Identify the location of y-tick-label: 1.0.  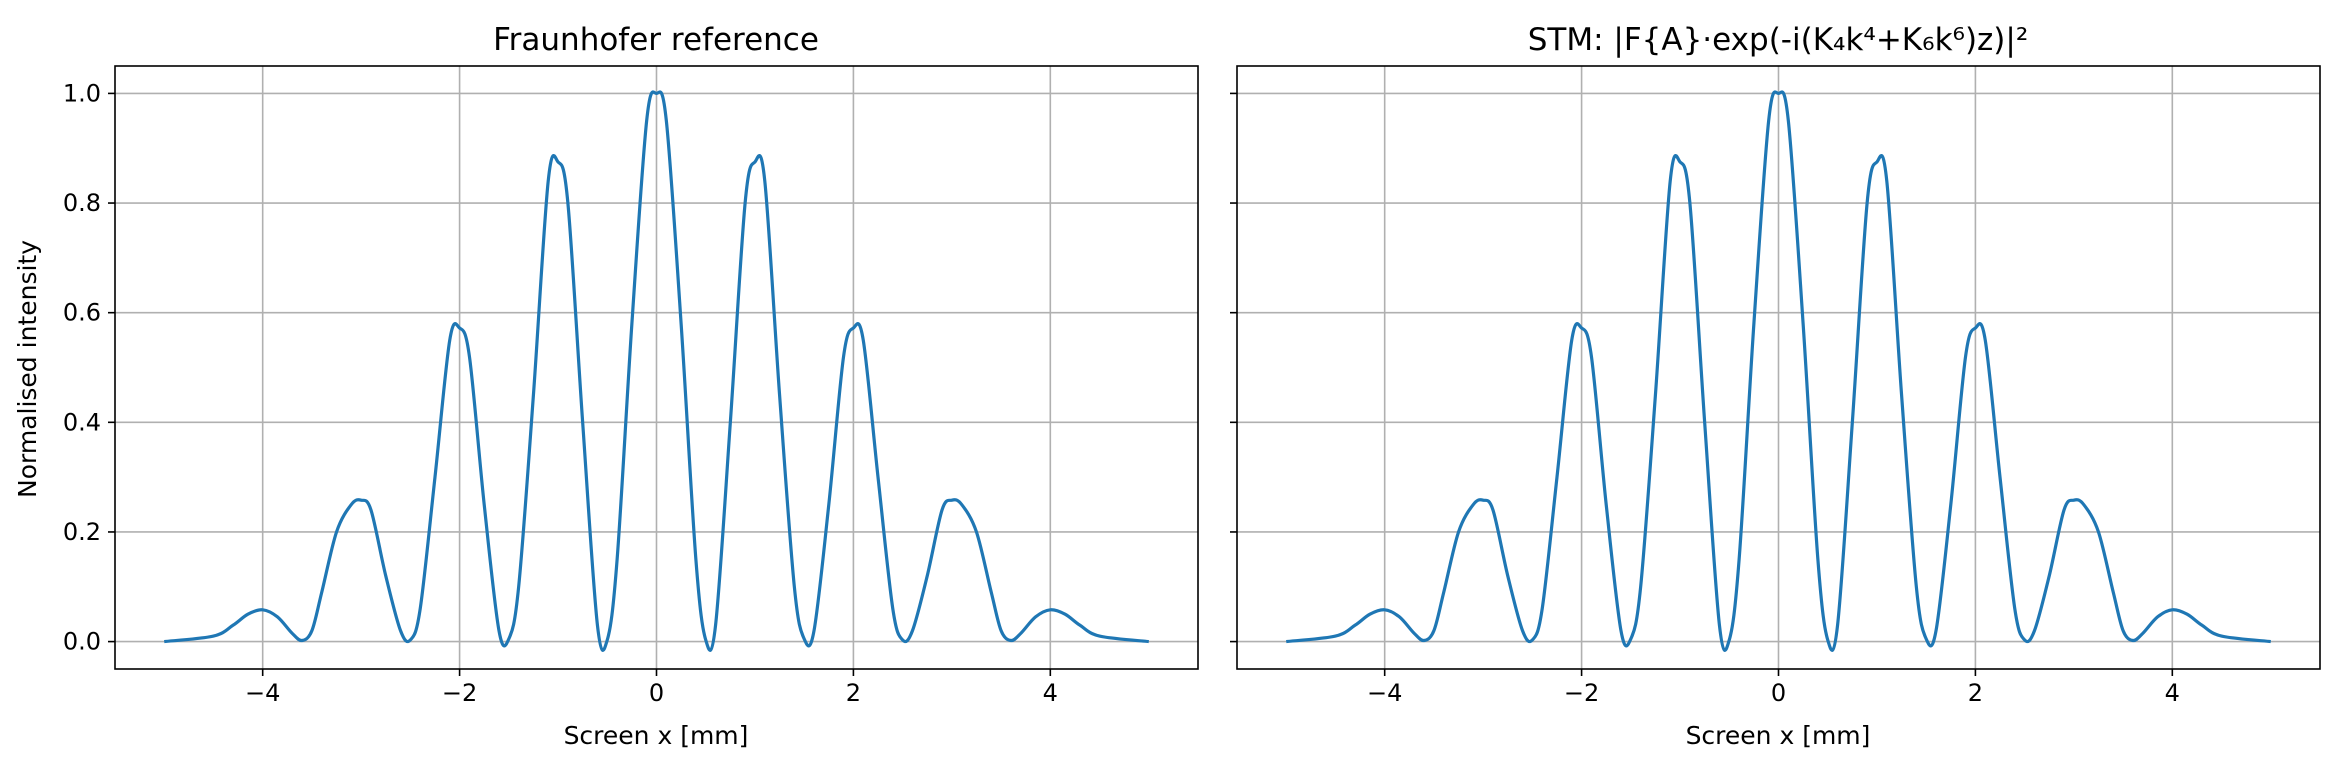
(82, 93).